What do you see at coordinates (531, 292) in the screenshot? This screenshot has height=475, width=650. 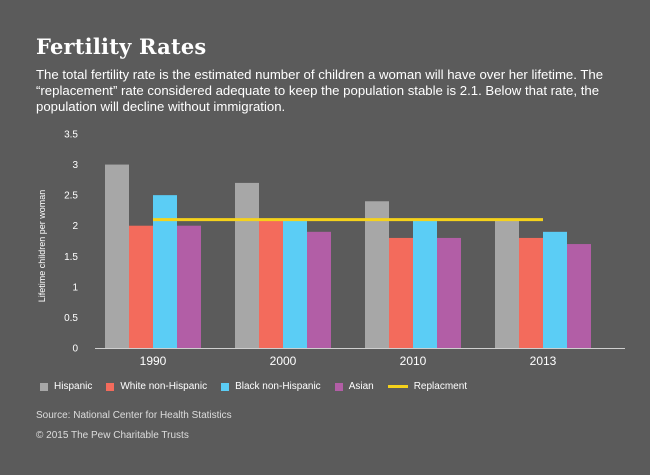 I see `bar-white-non-hispanic-2013` at bounding box center [531, 292].